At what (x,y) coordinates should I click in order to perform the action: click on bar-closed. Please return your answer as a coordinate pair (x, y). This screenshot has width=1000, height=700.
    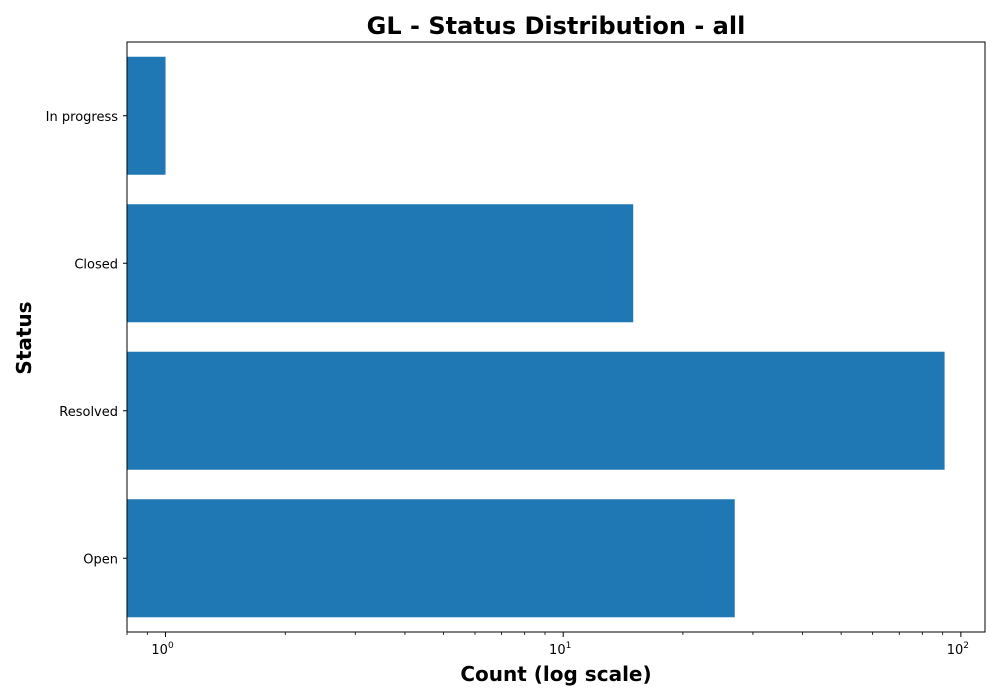
    Looking at the image, I should click on (380, 263).